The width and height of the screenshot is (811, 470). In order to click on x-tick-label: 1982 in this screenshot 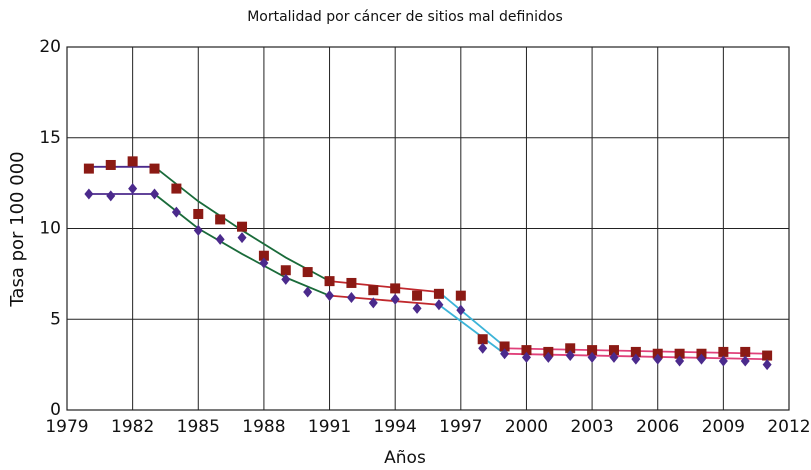, I will do `click(132, 427)`.